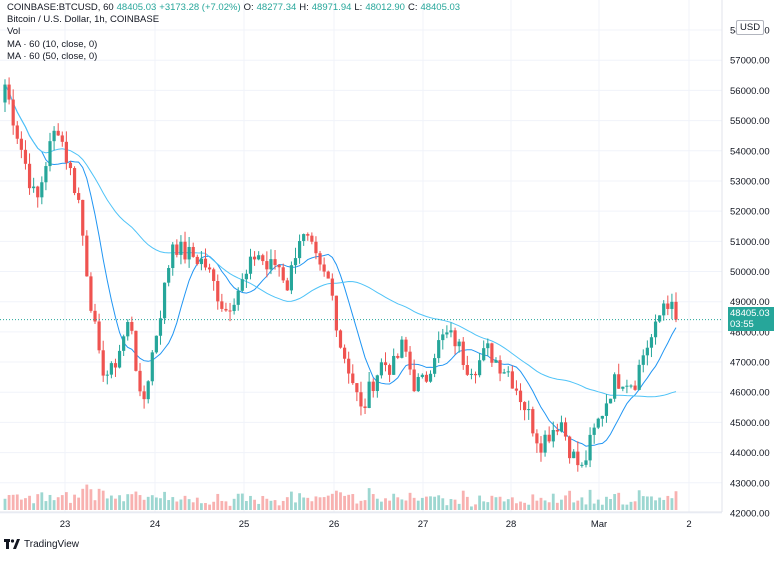 The height and width of the screenshot is (563, 775). I want to click on branding: TradingView, so click(41, 544).